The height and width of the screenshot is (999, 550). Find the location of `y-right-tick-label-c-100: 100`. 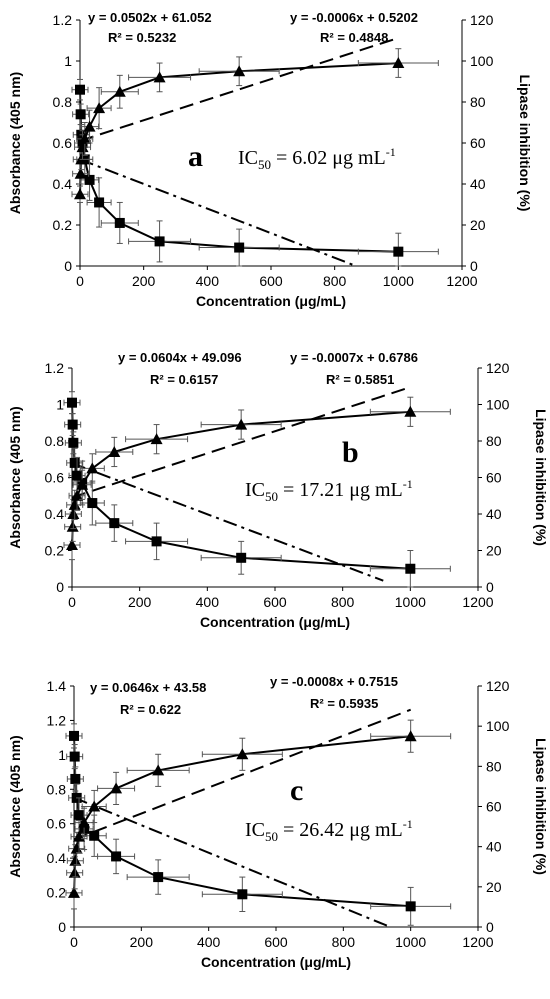

y-right-tick-label-c-100: 100 is located at coordinates (498, 726).